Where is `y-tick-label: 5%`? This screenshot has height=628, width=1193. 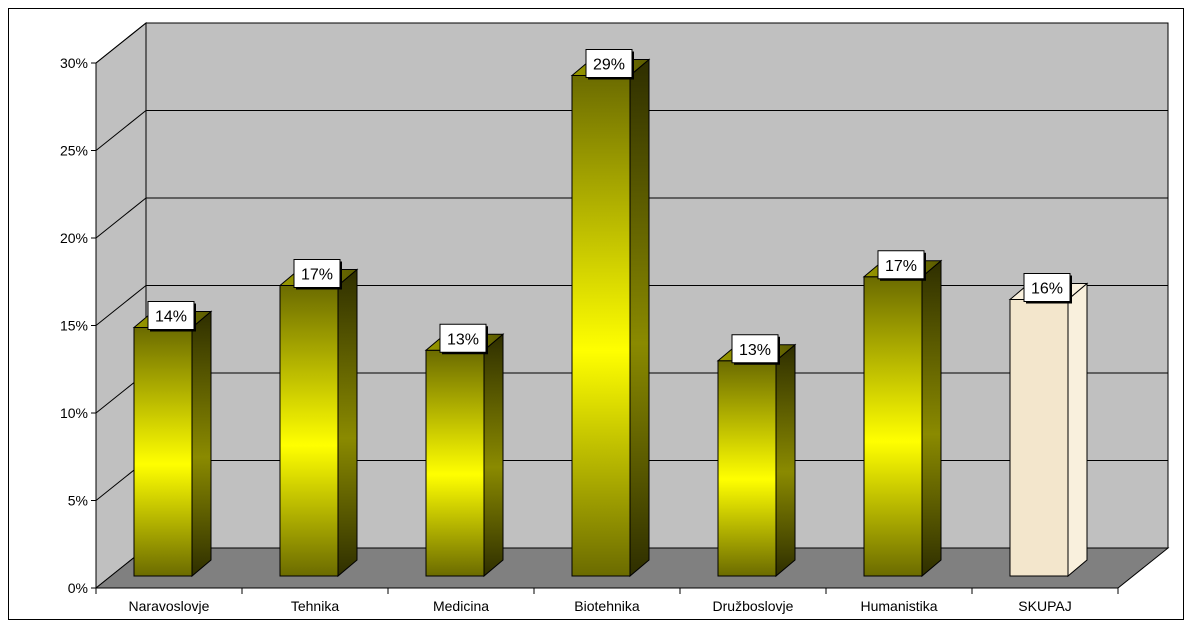
y-tick-label: 5% is located at coordinates (78, 501).